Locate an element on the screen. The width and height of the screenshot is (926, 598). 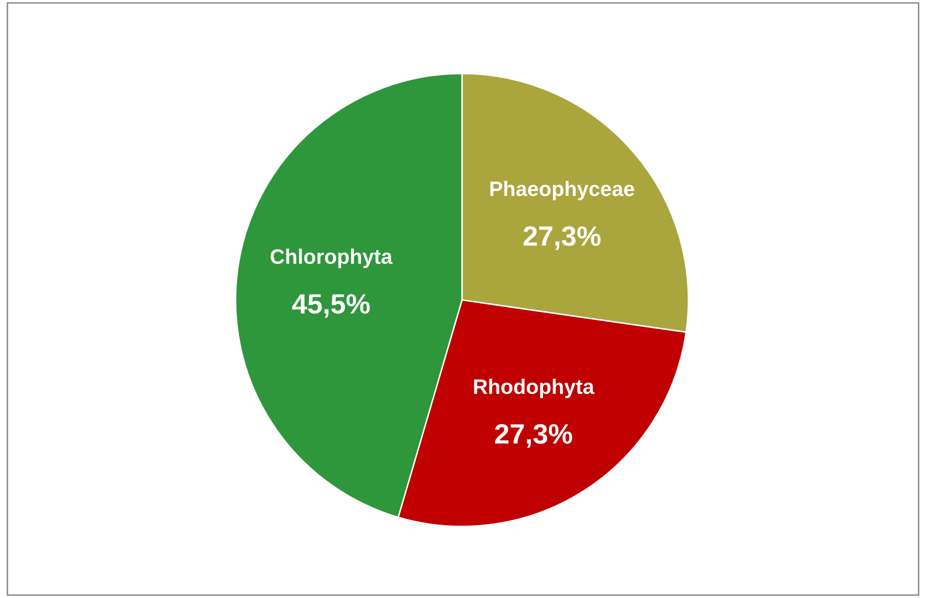
slice-label: Chlorophyta is located at coordinates (331, 258).